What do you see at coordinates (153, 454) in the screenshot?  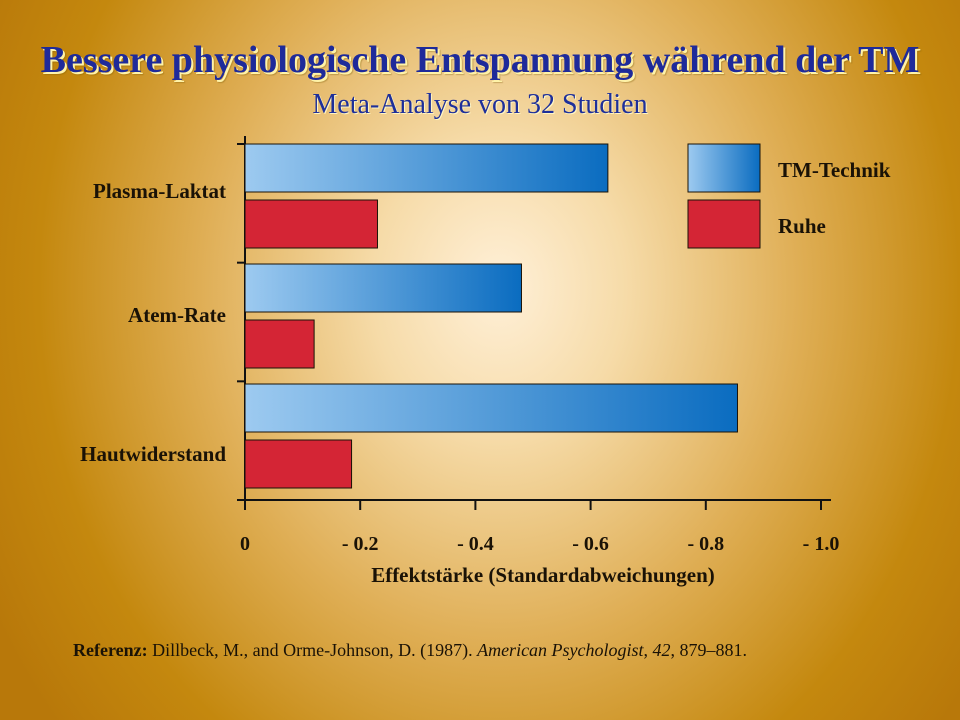 I see `category-label: Hautwiderstand` at bounding box center [153, 454].